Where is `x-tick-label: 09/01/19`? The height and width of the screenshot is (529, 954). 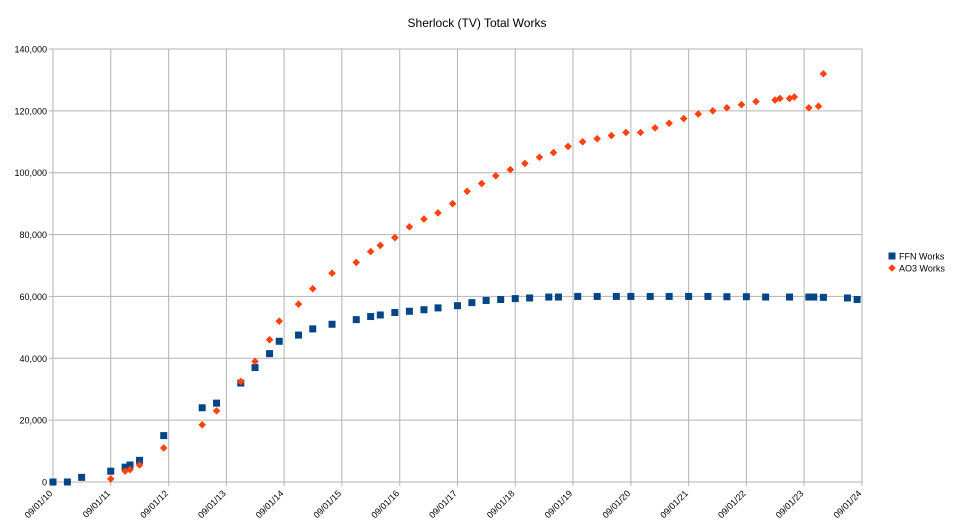 x-tick-label: 09/01/19 is located at coordinates (559, 504).